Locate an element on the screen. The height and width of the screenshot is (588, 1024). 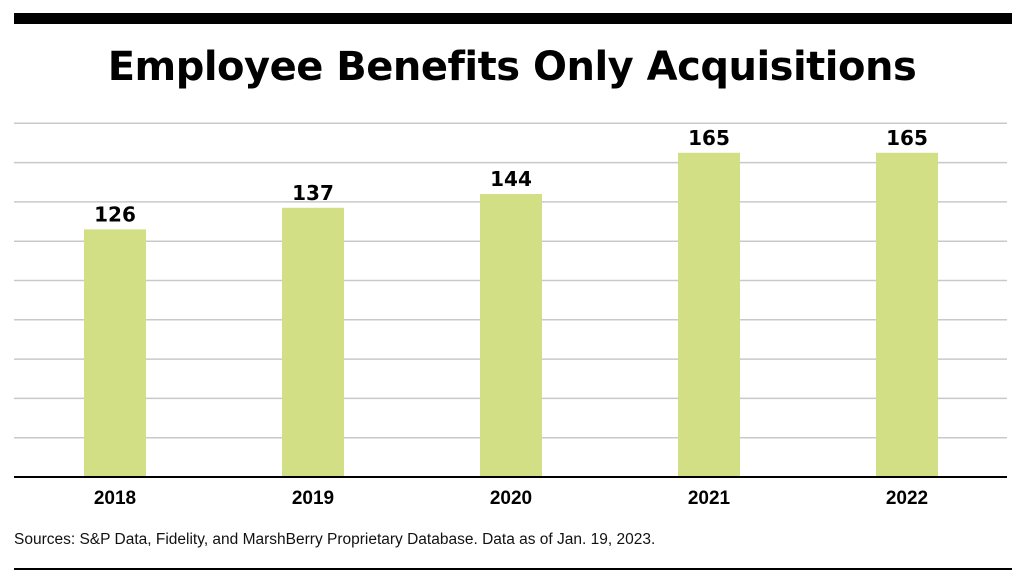
bar-2021 is located at coordinates (709, 314).